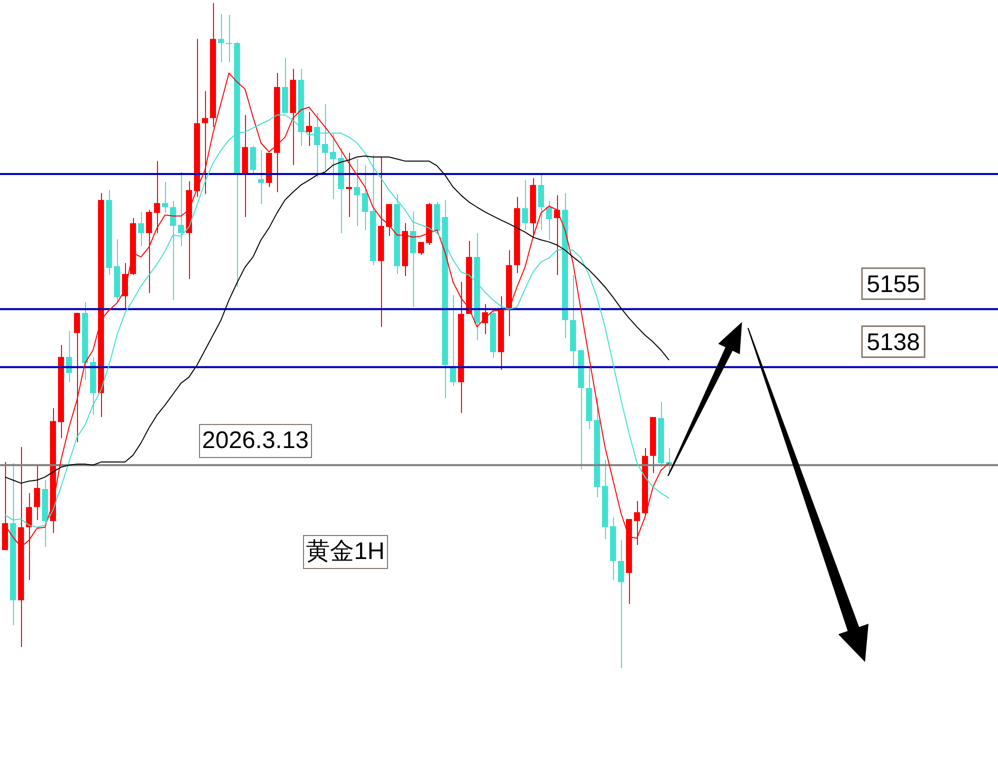 The height and width of the screenshot is (762, 998). Describe the element at coordinates (345, 552) in the screenshot. I see `annotation: 黄金1H` at that location.